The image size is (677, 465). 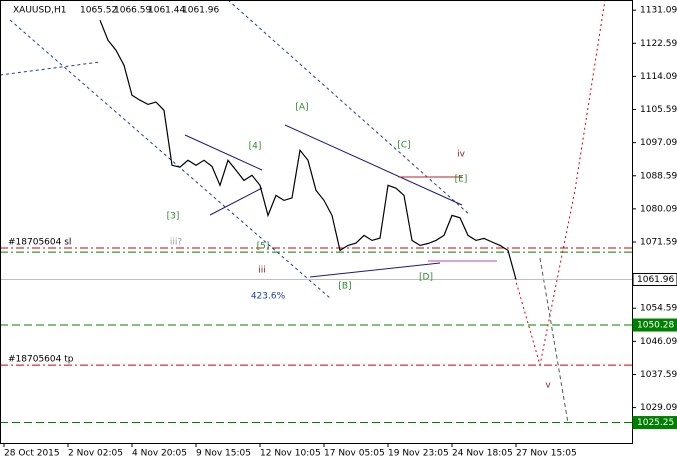 I want to click on ohlc-value: 1065.52, so click(x=98, y=11).